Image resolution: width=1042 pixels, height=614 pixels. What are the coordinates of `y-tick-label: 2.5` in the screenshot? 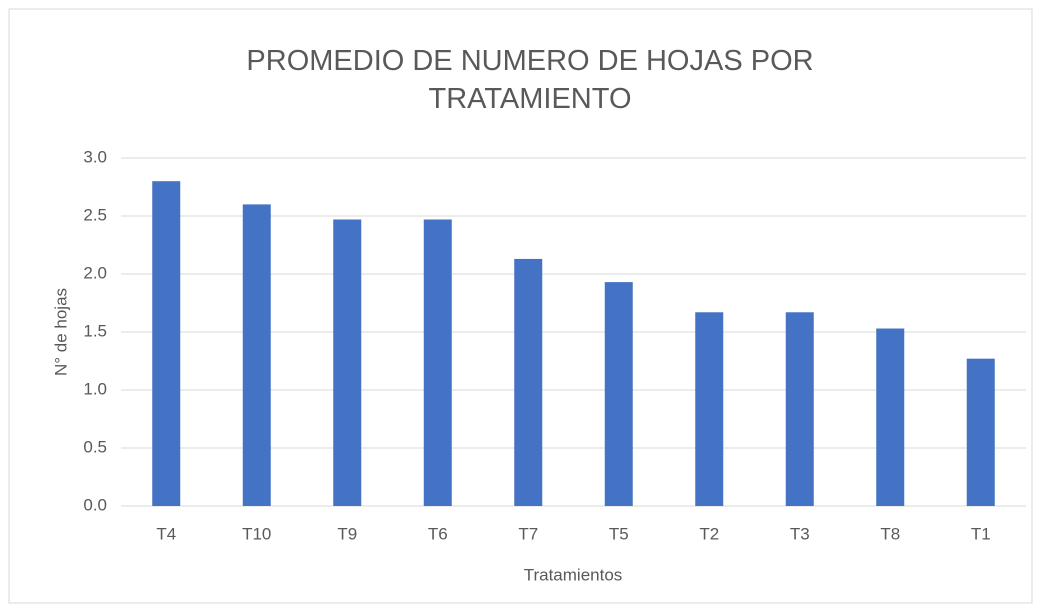 It's located at (95, 214).